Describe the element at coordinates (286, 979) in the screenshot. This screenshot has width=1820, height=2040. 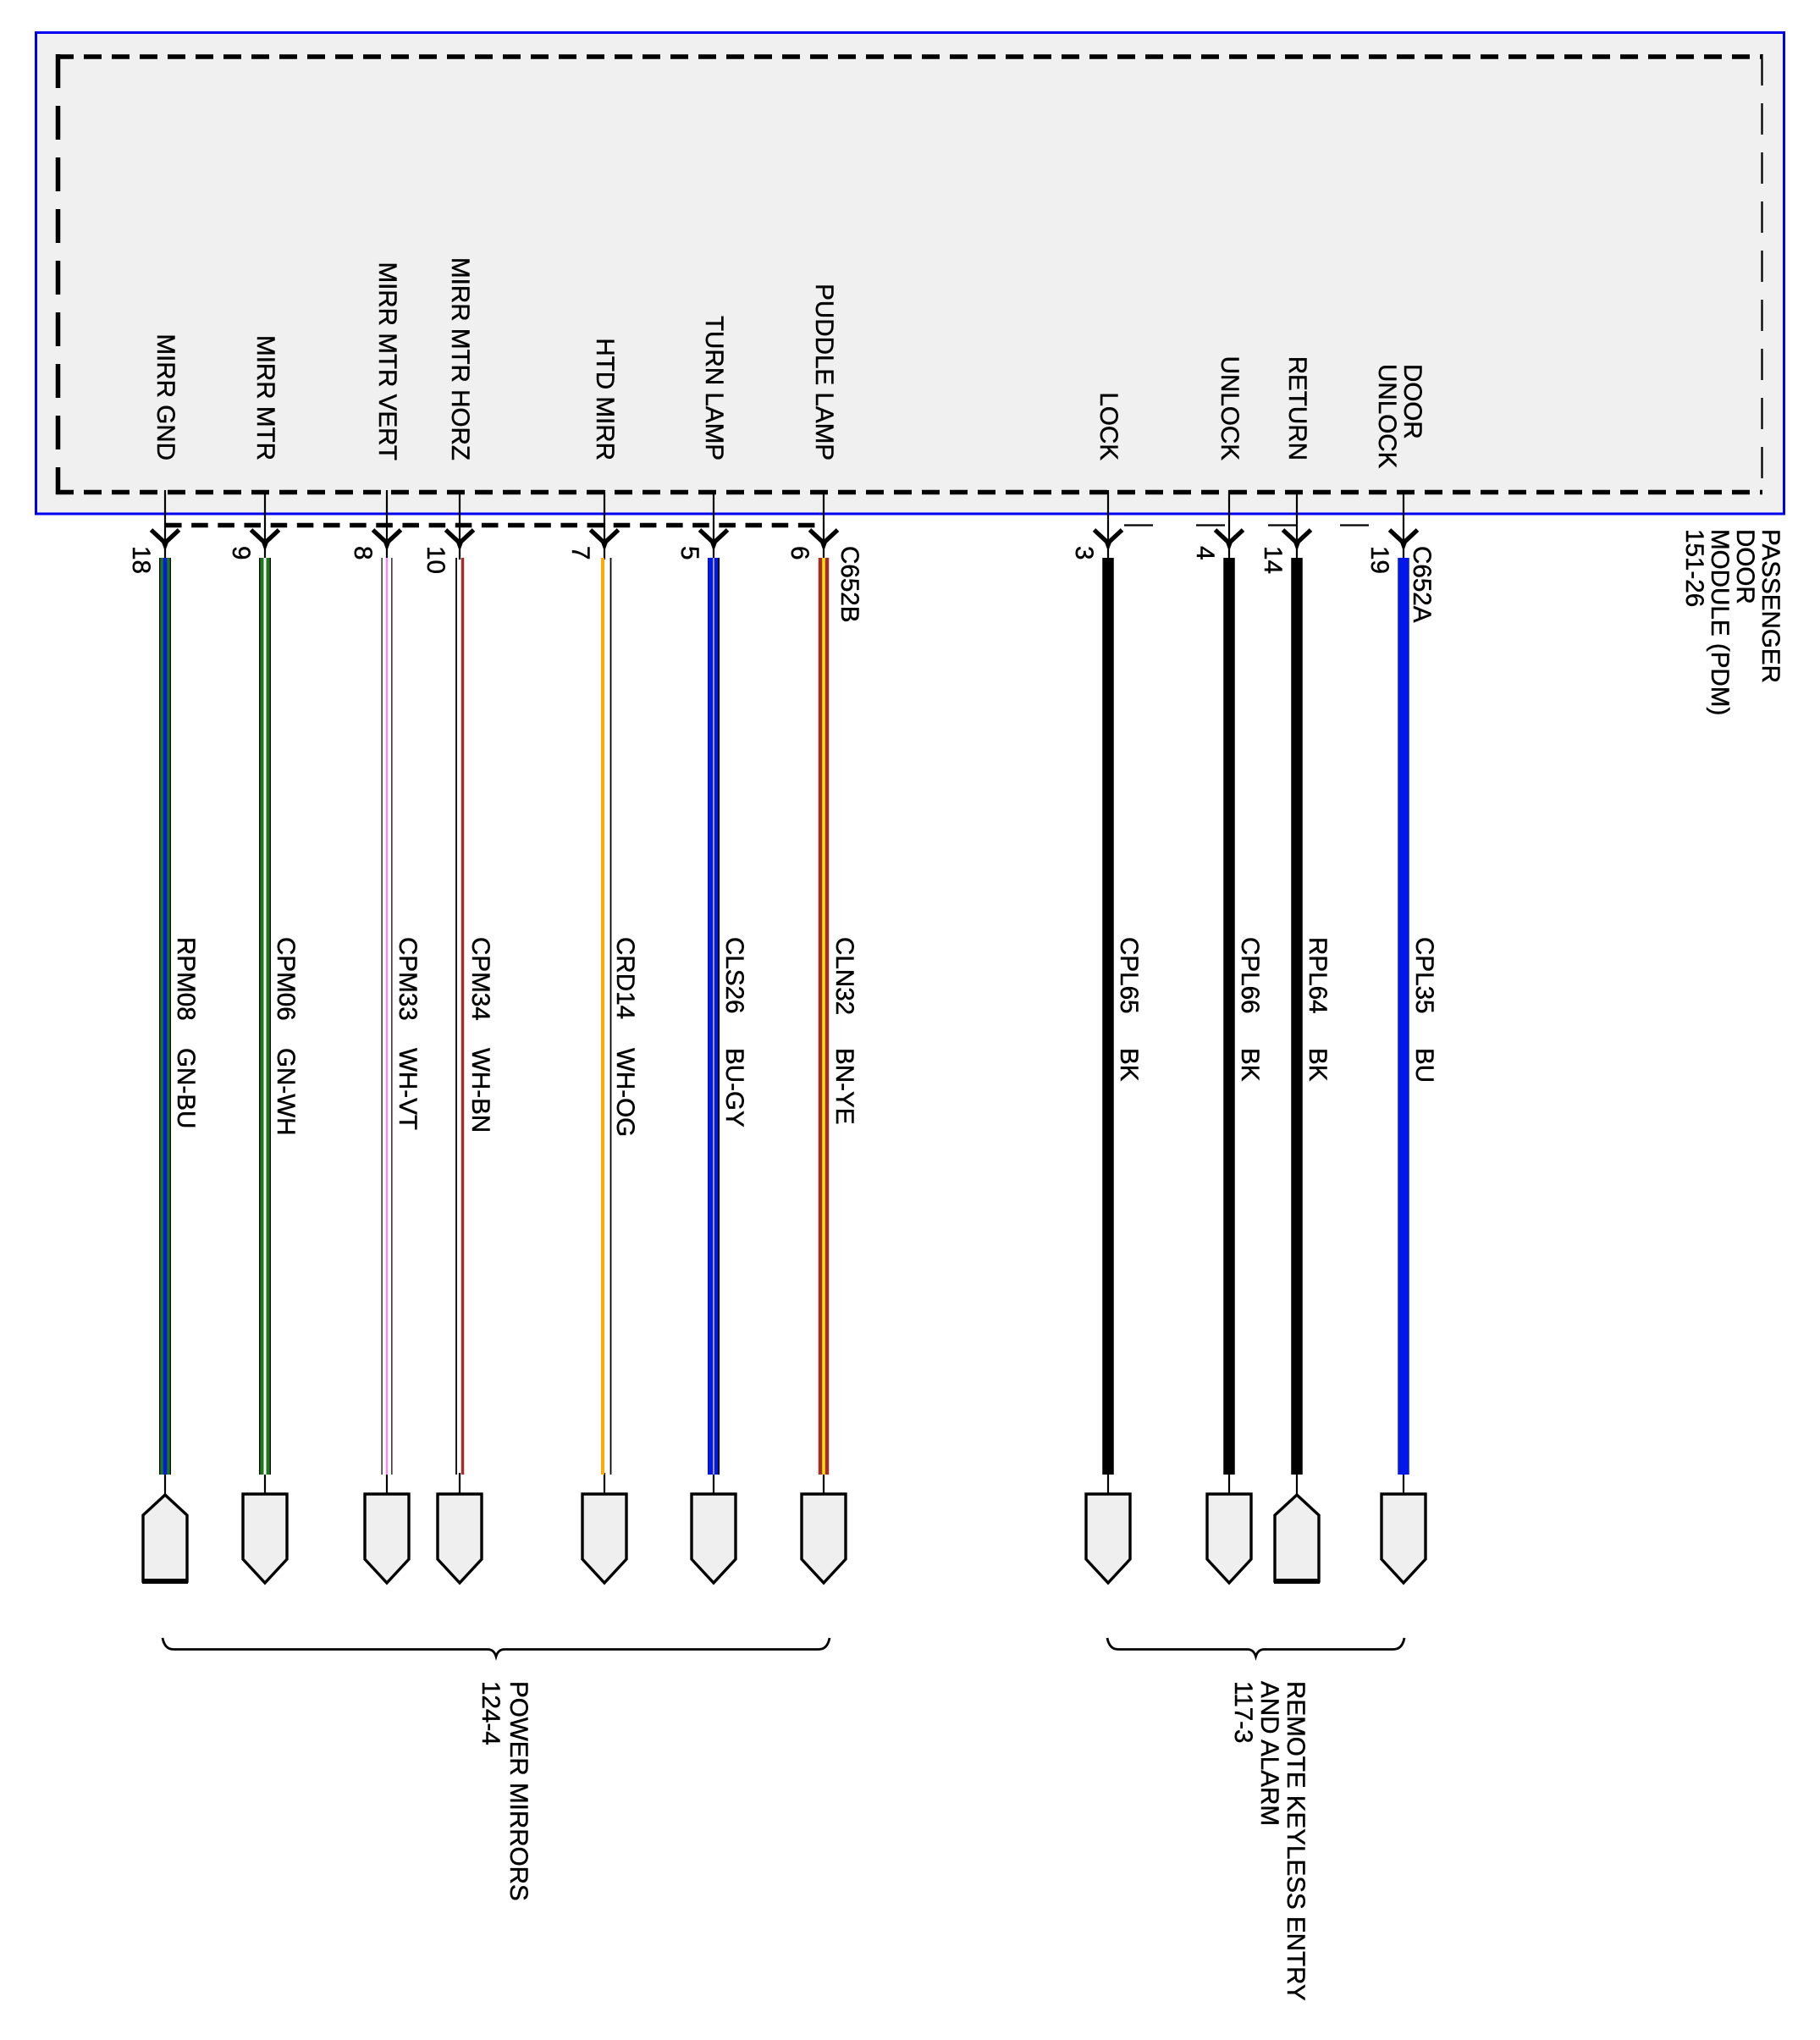
I see `svg-text: CPM06` at that location.